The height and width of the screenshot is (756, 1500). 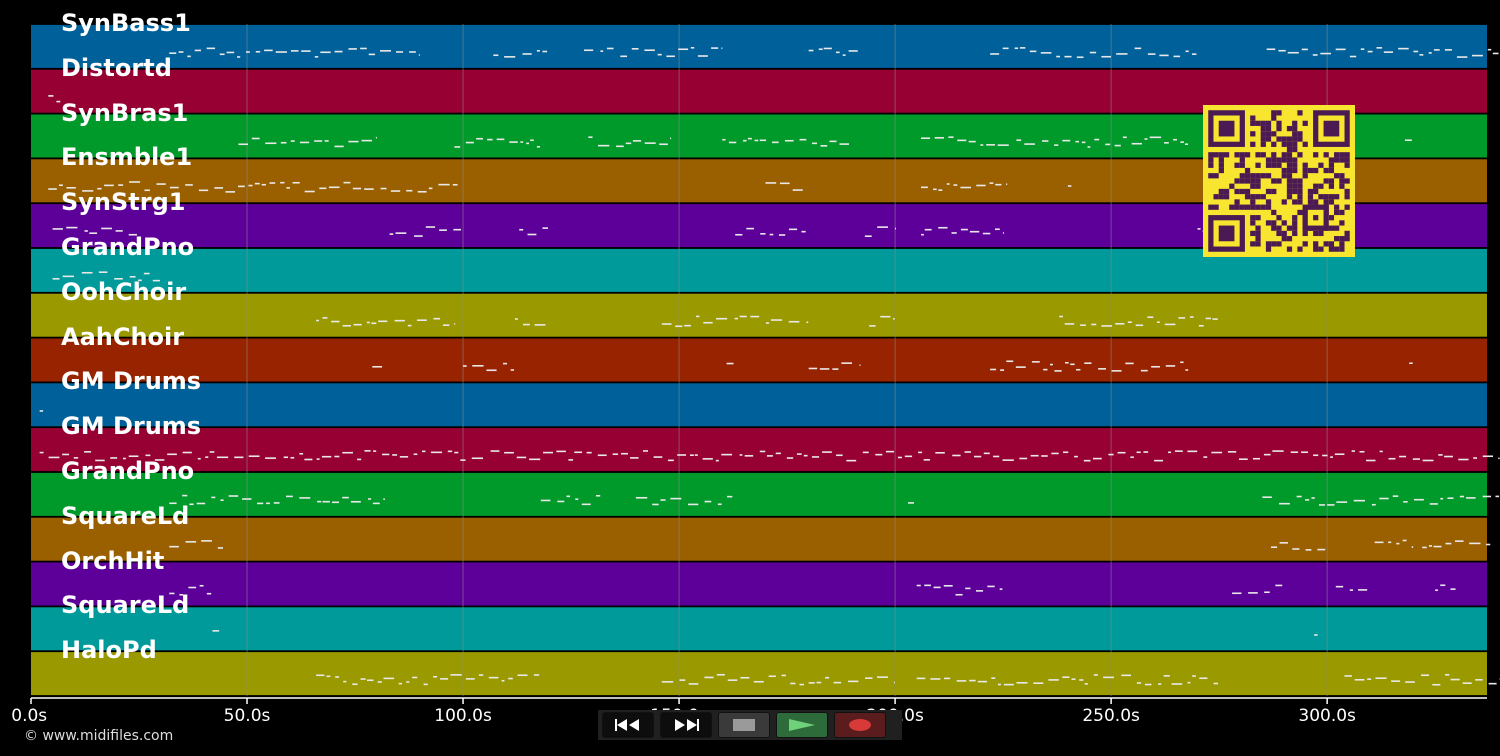 I want to click on record-button, so click(x=860, y=725).